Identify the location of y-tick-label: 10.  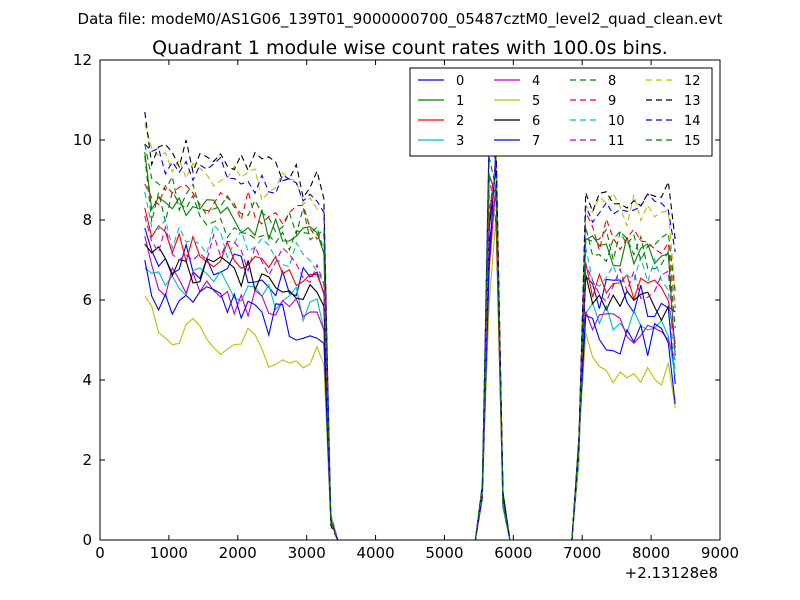
(82, 140).